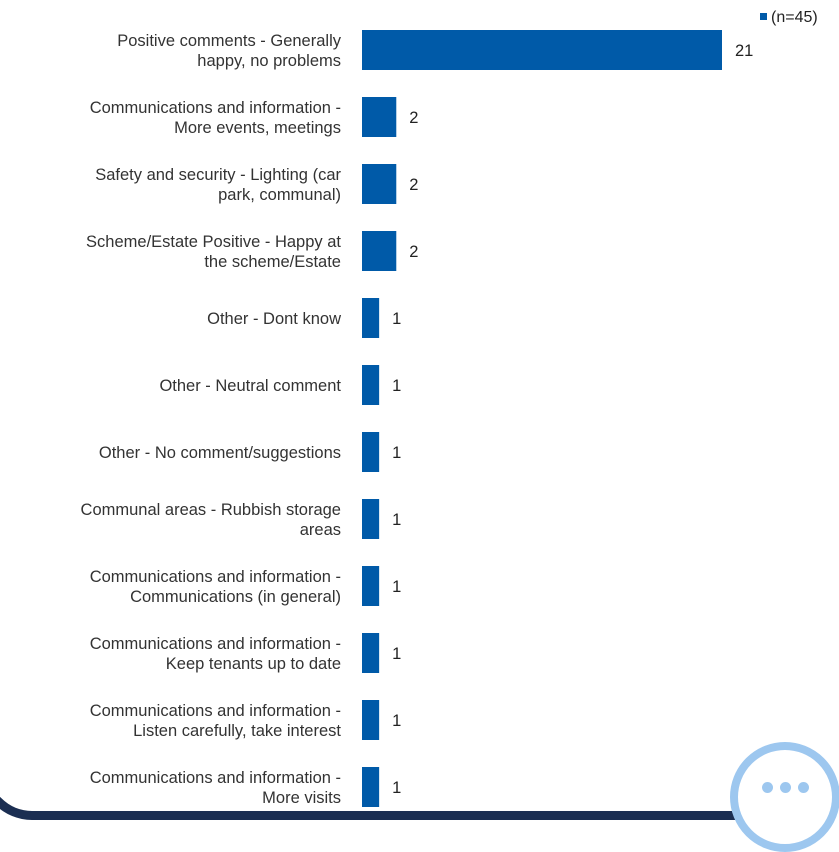 This screenshot has height=852, width=839. What do you see at coordinates (272, 262) in the screenshot?
I see `category-label-line: the scheme/Estate` at bounding box center [272, 262].